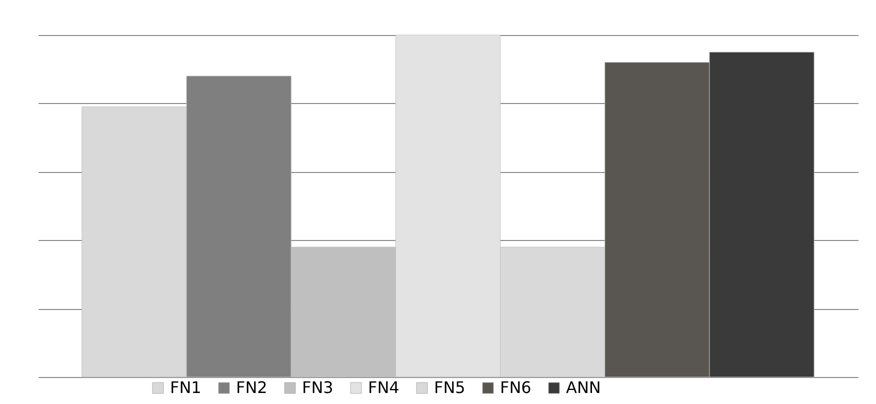 This screenshot has height=404, width=876. I want to click on legend-label: FN5, so click(450, 387).